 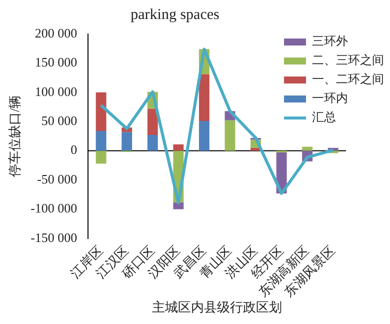 I want to click on y-tick-label: -150 000, so click(x=54, y=237).